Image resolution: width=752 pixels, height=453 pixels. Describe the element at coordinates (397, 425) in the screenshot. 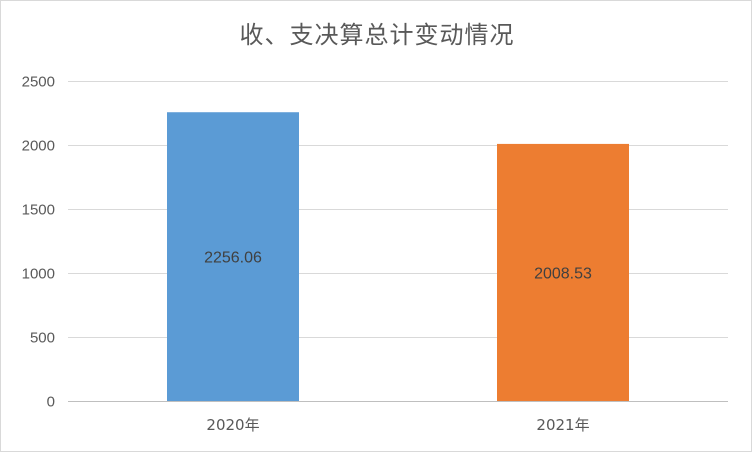

I see `x-axis-labels: 2020年 2021年` at that location.